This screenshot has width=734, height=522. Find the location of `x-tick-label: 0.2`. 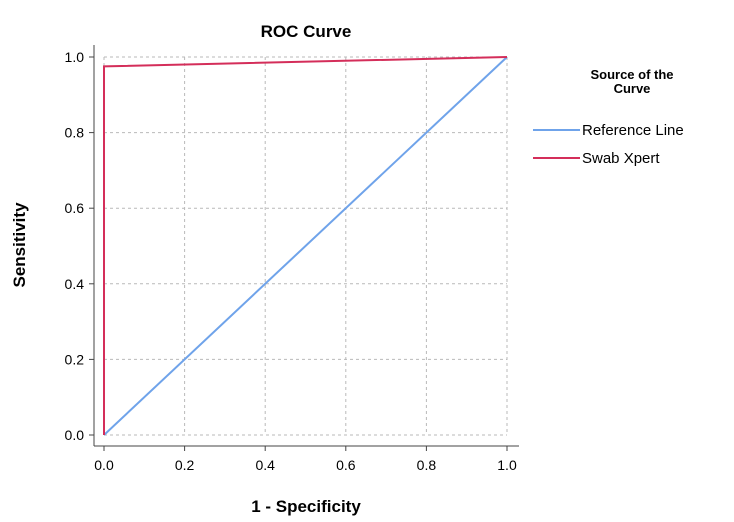

x-tick-label: 0.2 is located at coordinates (185, 465).